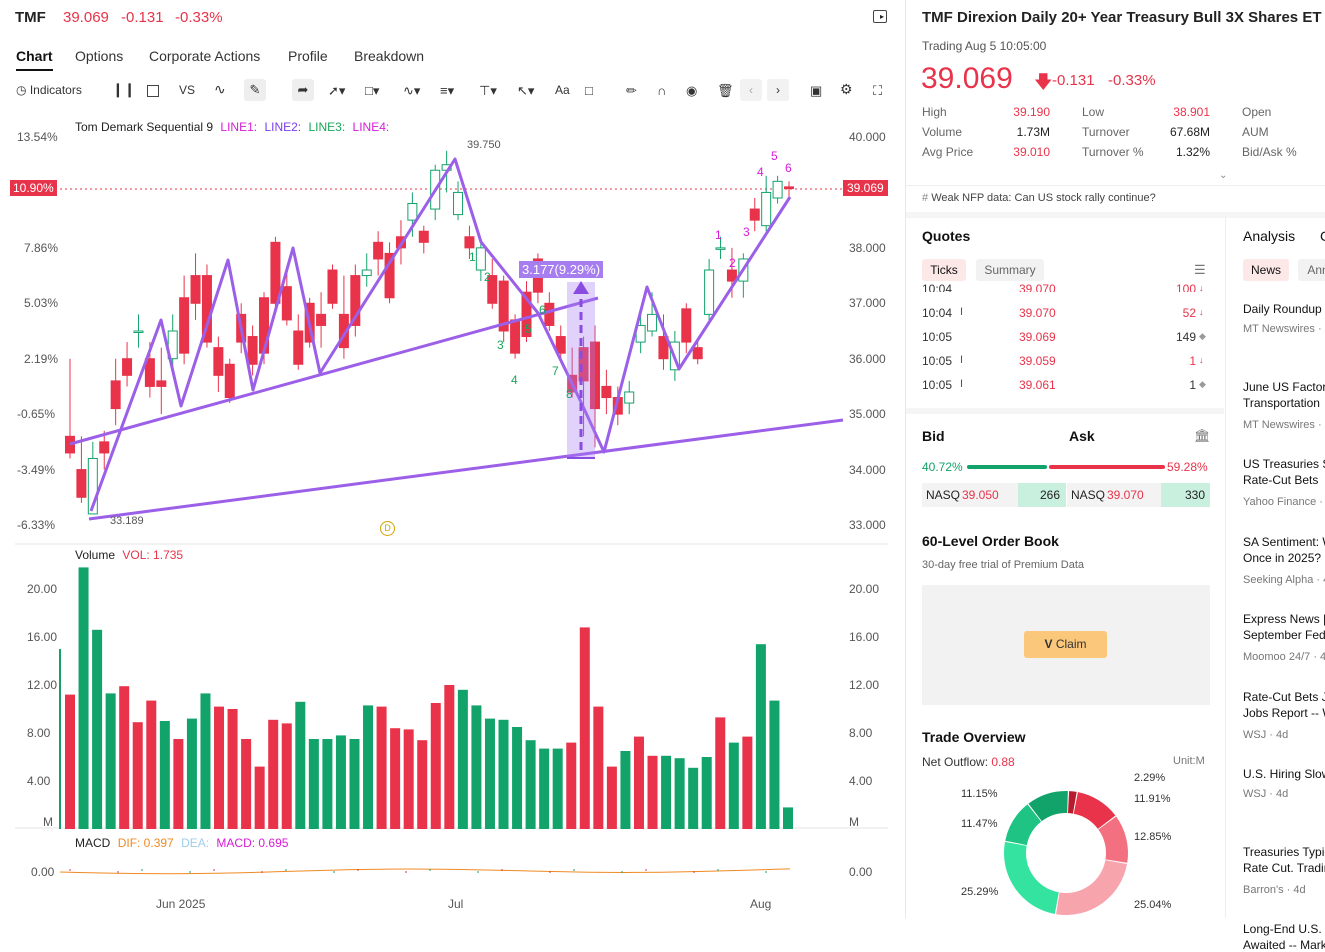  What do you see at coordinates (48, 822) in the screenshot?
I see `volume-left-tick: M` at bounding box center [48, 822].